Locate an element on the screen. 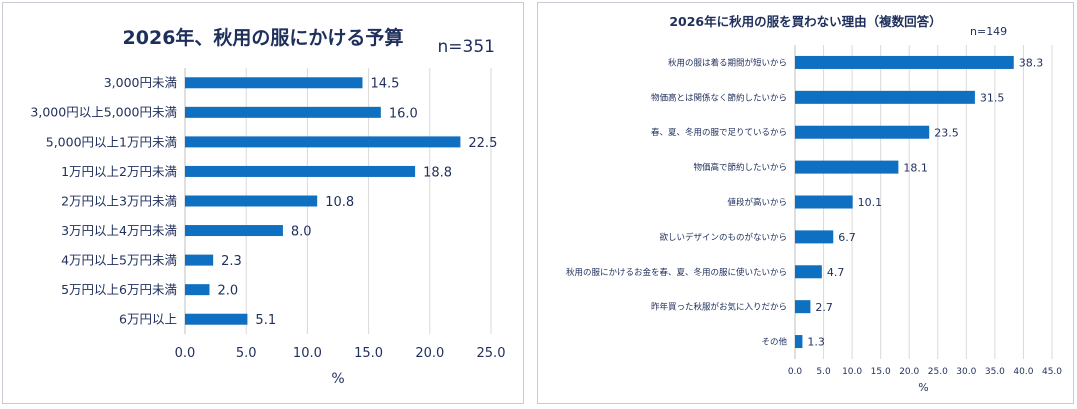  category-label: 3,000円未満 is located at coordinates (140, 82).